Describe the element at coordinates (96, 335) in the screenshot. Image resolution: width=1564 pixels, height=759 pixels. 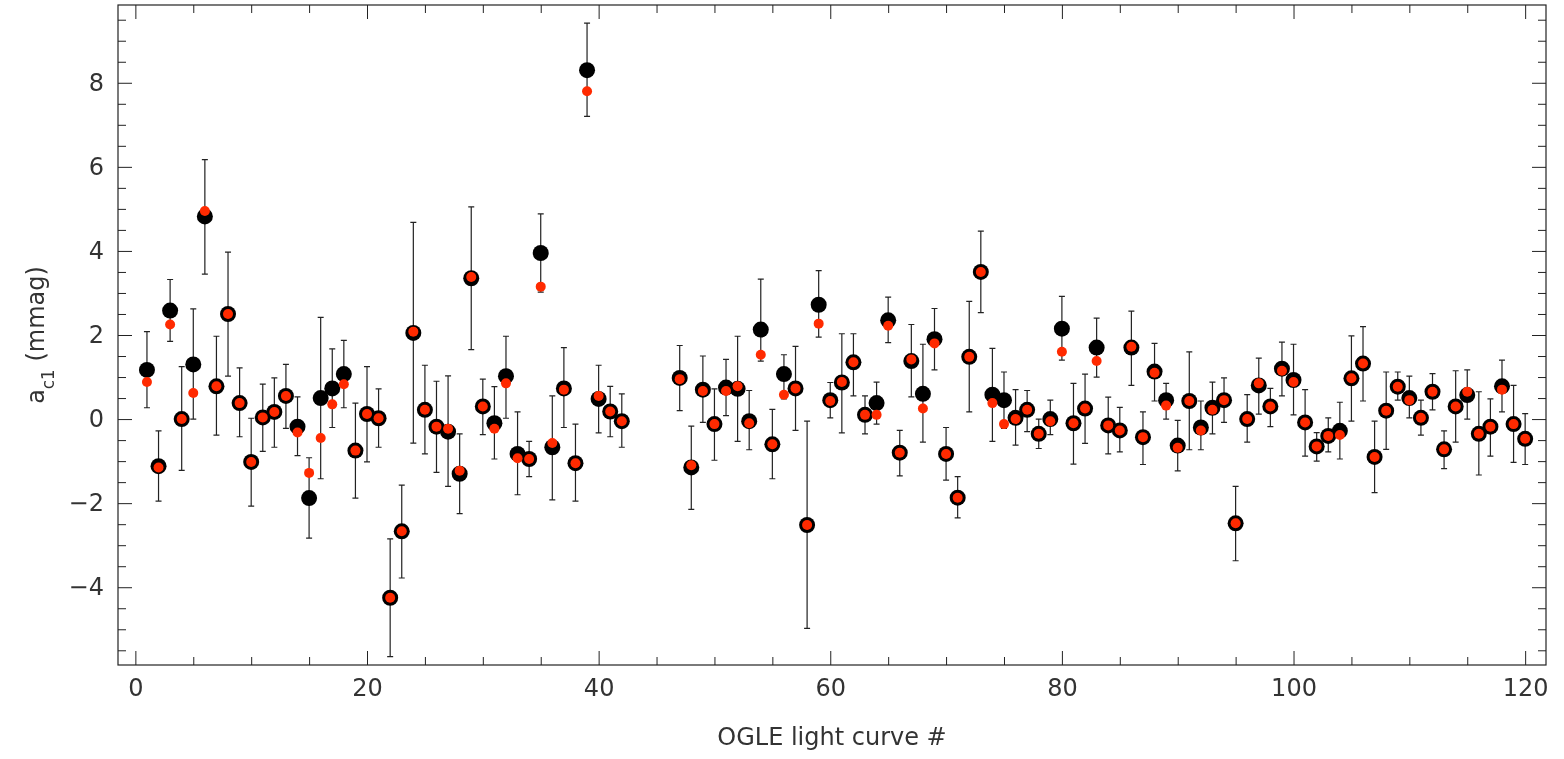
I see `y-tick-label: 2` at that location.